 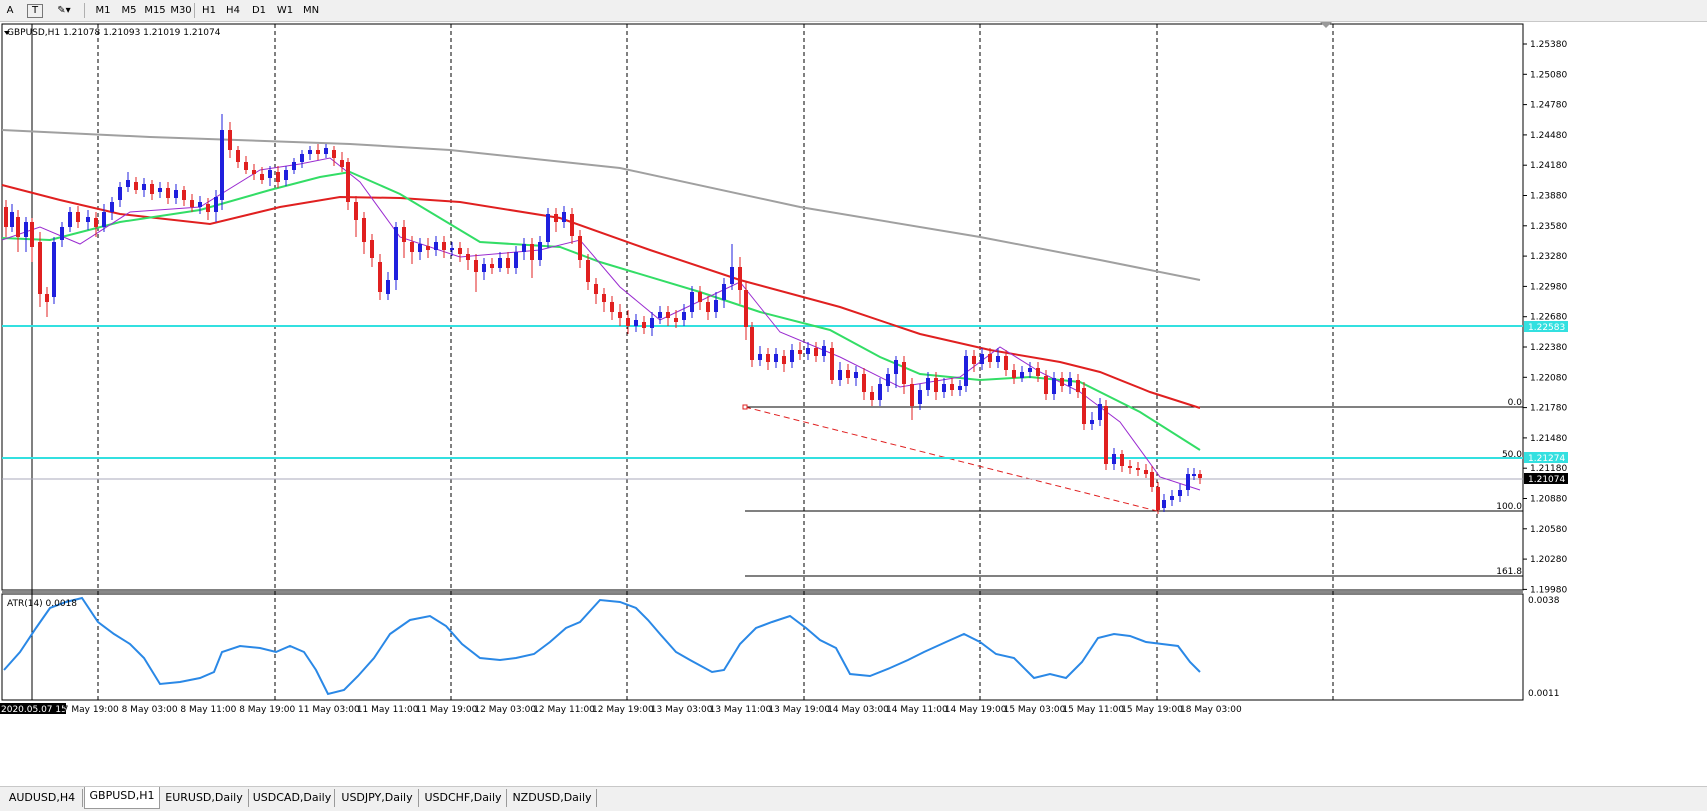 What do you see at coordinates (129, 10) in the screenshot?
I see `timeframe-m5-button: M5` at bounding box center [129, 10].